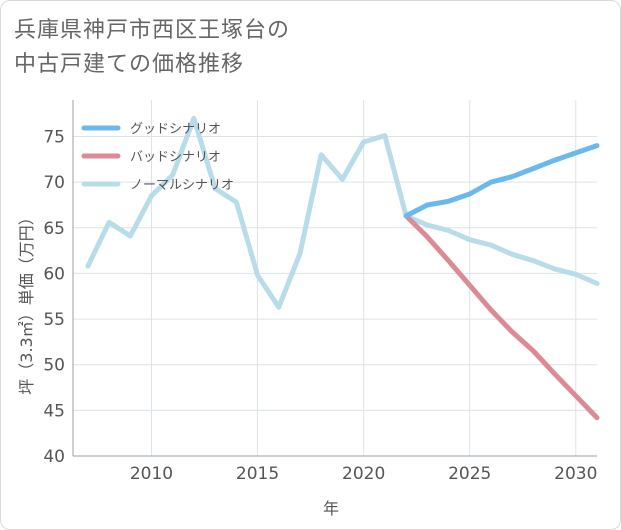 Image resolution: width=621 pixels, height=530 pixels. I want to click on series-line-bad, so click(501, 317).